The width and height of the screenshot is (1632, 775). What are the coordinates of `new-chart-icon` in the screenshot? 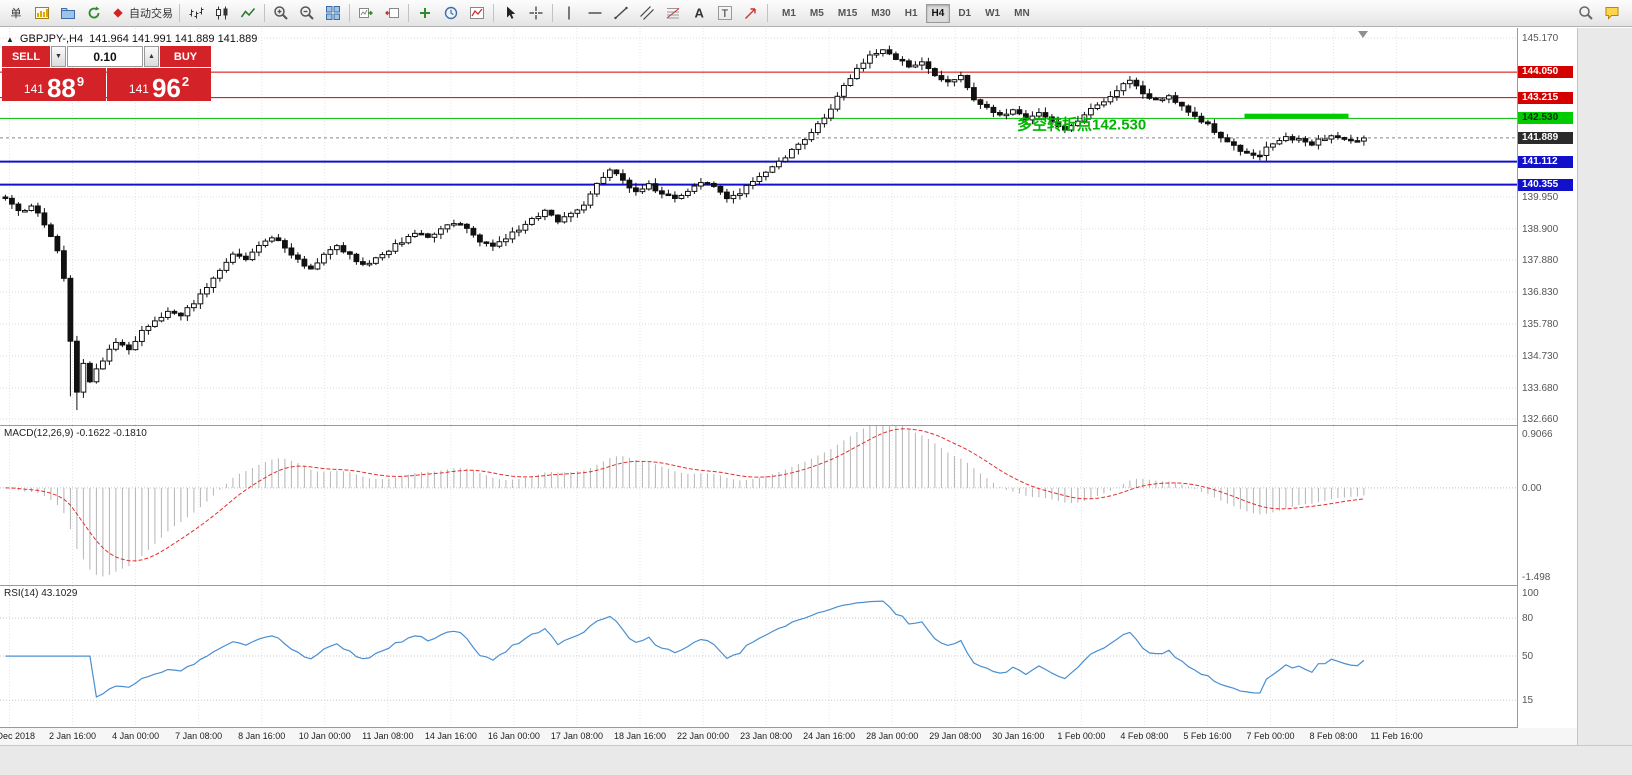 It's located at (42, 13).